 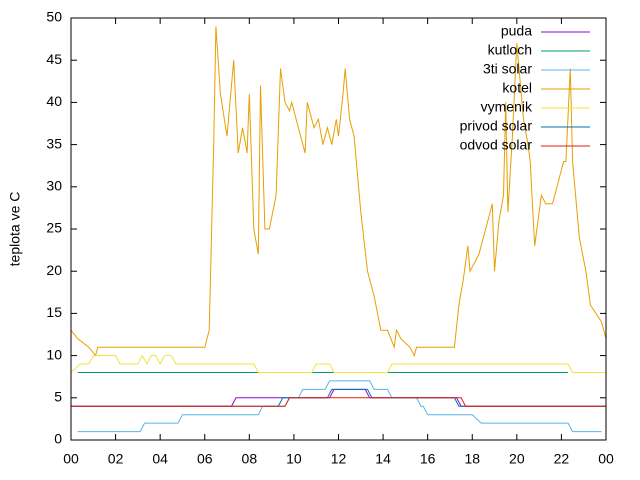 What do you see at coordinates (510, 50) in the screenshot?
I see `legend-label: kutloch` at bounding box center [510, 50].